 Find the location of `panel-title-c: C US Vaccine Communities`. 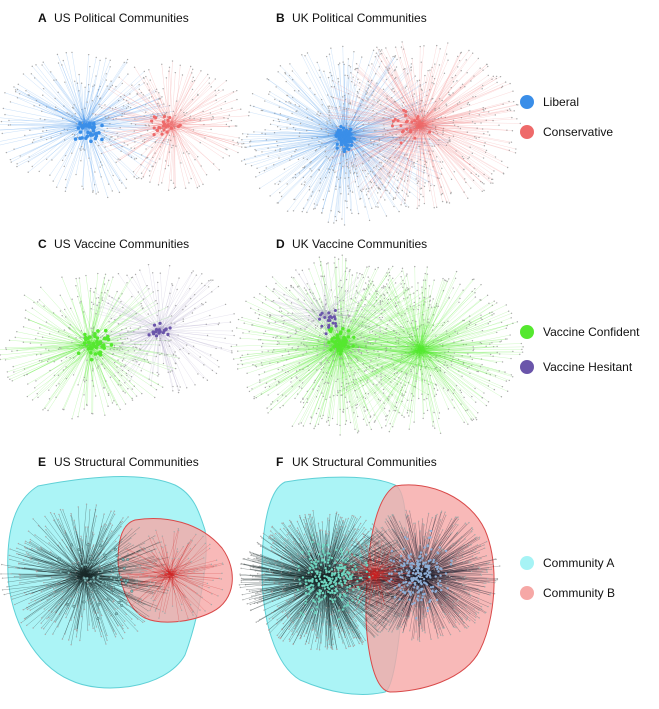

panel-title-c: C US Vaccine Communities is located at coordinates (113, 244).